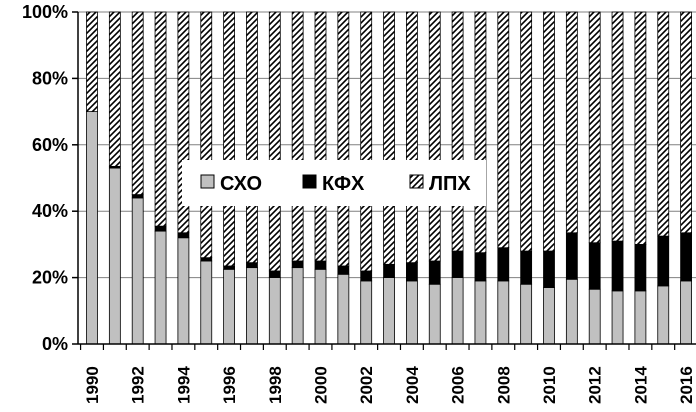 Image resolution: width=696 pixels, height=412 pixels. I want to click on x-tick-label: 2010, so click(549, 385).